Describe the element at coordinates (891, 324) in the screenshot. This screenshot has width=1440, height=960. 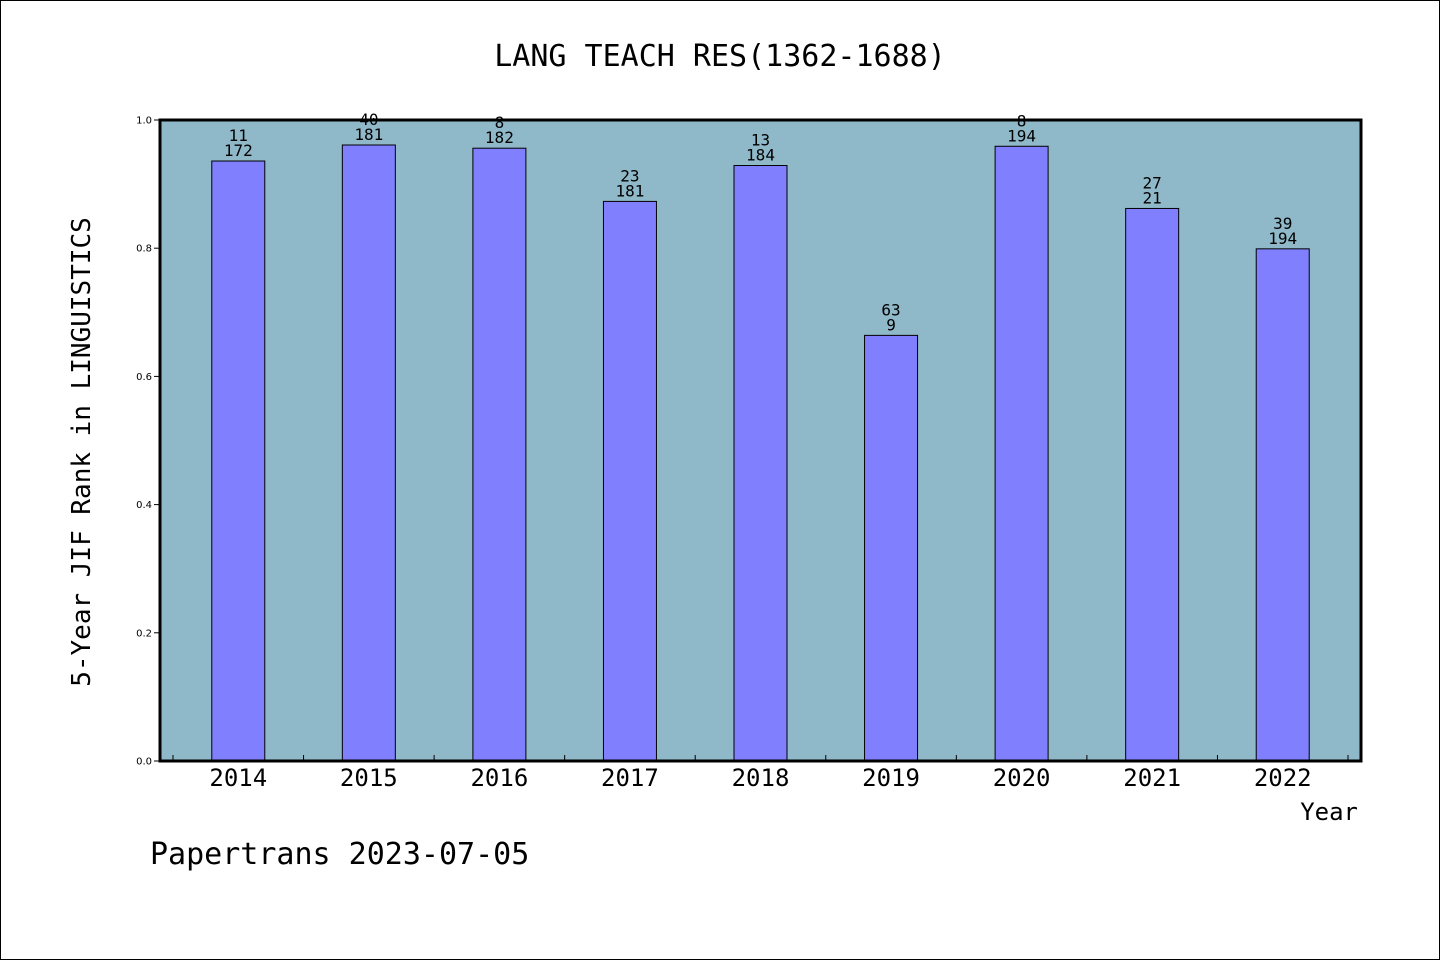
I see `data-label-total: 9` at that location.